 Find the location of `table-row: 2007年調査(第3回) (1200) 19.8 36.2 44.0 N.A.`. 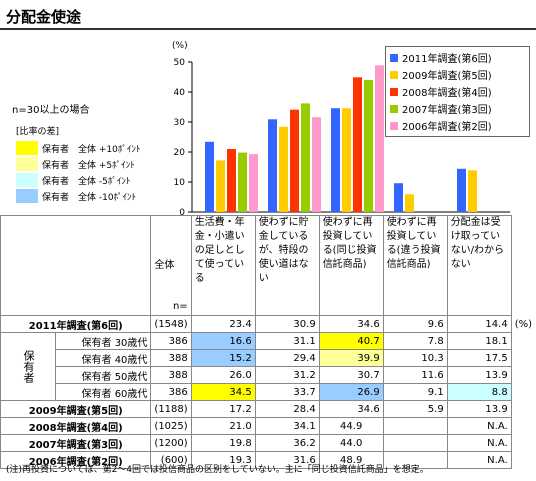

table-row: 2007年調査(第3回) (1200) 19.8 36.2 44.0 N.A. is located at coordinates (268, 443).